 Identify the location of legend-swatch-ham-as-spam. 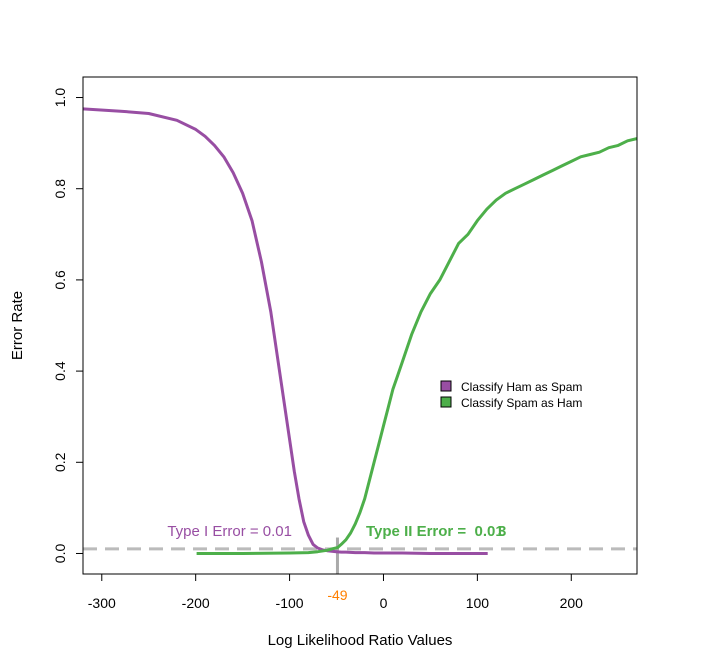
(446, 386).